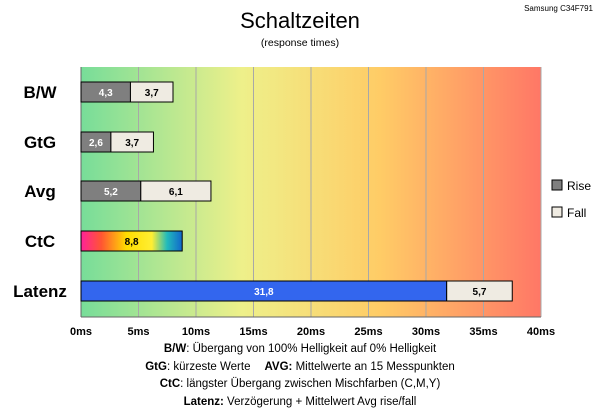 This screenshot has height=415, width=600. I want to click on legend-label-rise: Rise, so click(579, 186).